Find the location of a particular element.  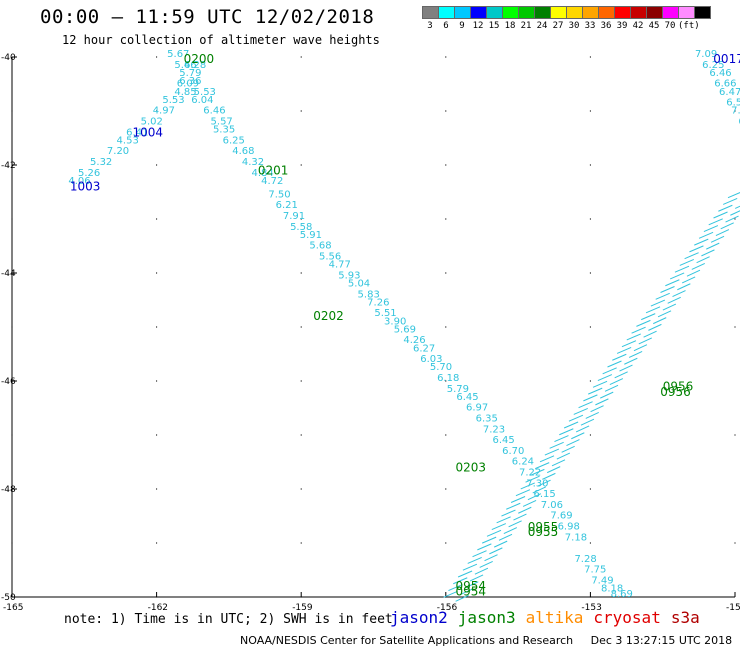

lon-label: -162 is located at coordinates (158, 608).